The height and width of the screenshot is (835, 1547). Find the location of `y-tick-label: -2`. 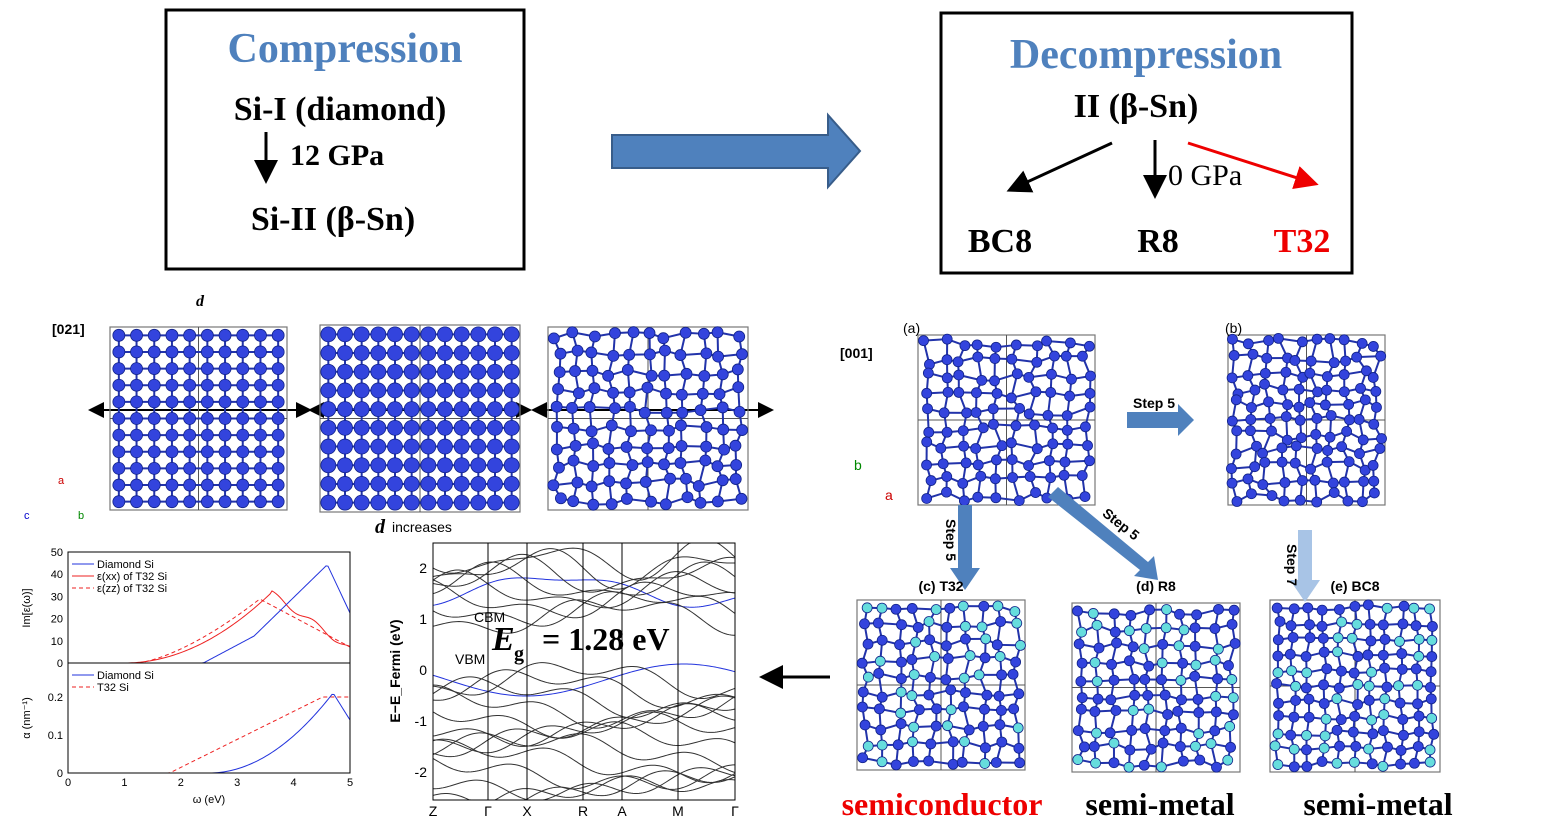

y-tick-label: -2 is located at coordinates (421, 772).